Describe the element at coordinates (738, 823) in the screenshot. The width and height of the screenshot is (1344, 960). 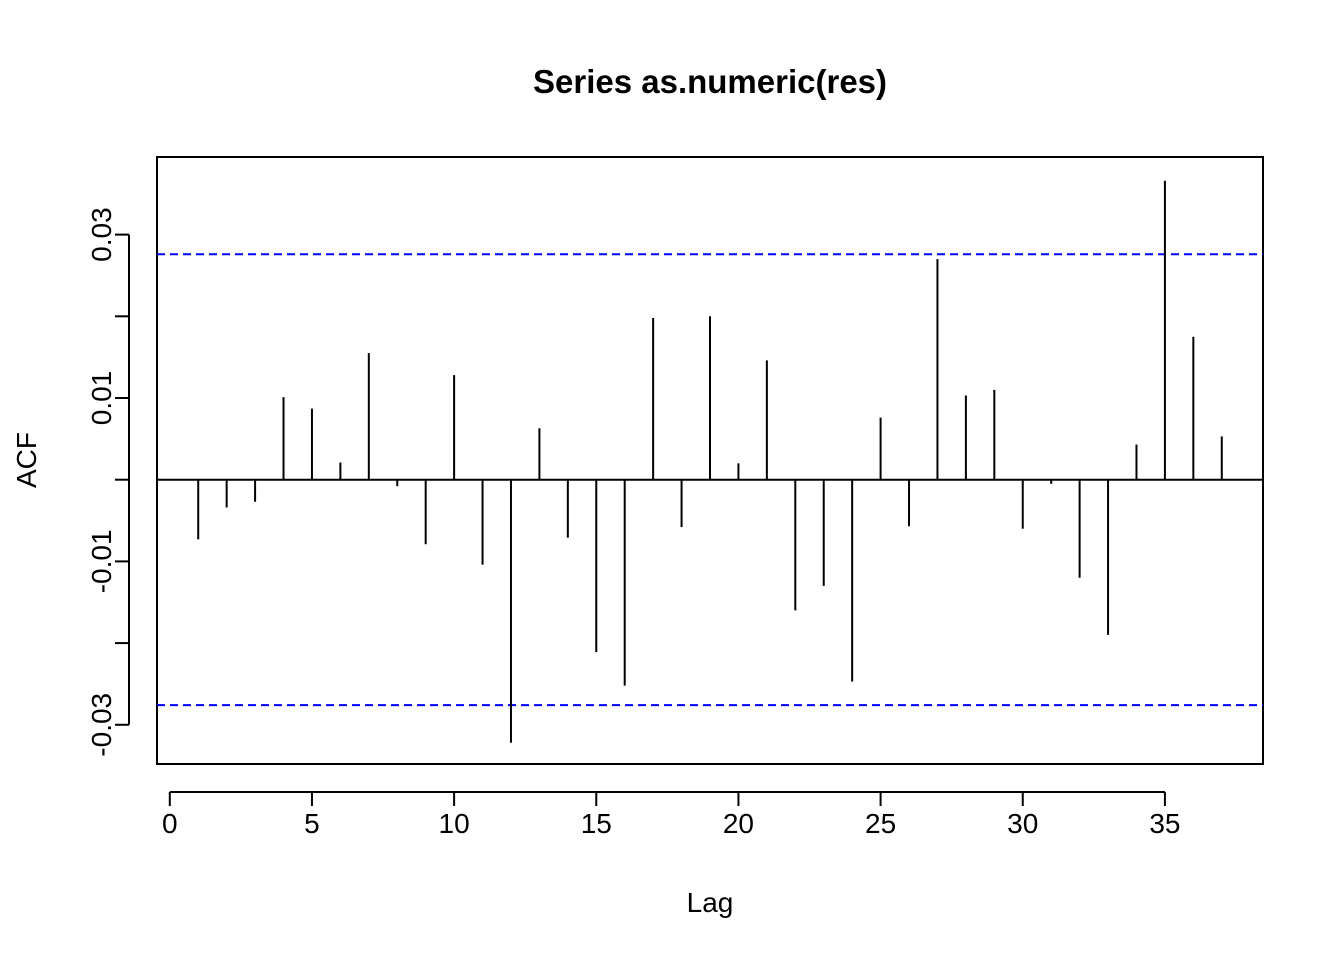
I see `x-tick-label: 20` at that location.